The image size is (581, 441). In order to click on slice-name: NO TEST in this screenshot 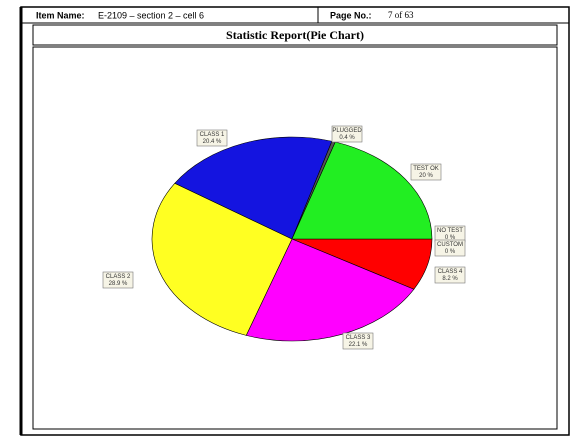, I will do `click(450, 231)`.